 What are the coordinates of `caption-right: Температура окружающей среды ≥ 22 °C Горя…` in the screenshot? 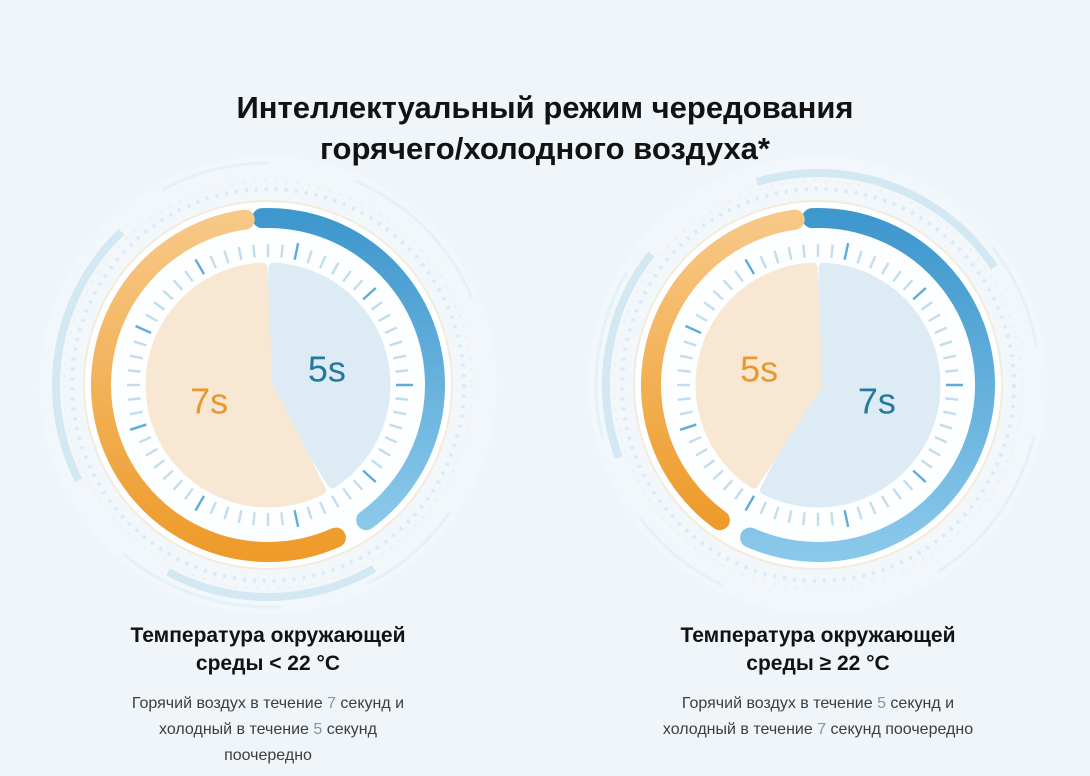 It's located at (818, 682).